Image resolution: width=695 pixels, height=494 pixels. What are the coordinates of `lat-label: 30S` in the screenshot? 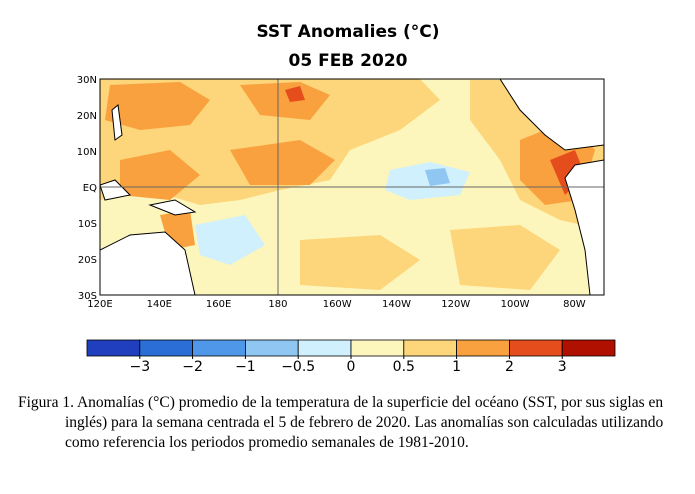 It's located at (87, 296).